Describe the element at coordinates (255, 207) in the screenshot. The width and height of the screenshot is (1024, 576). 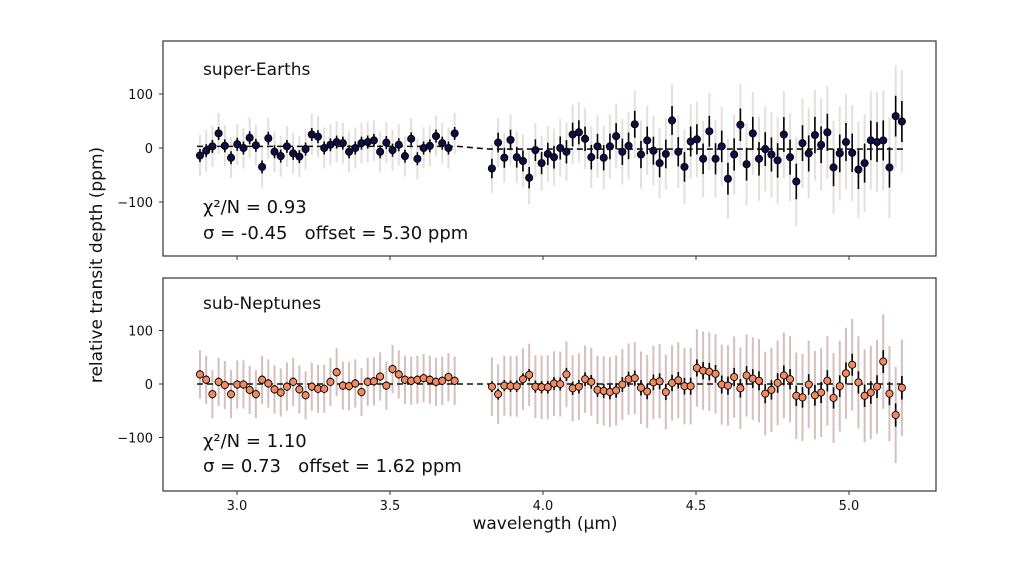
I see `chi2-annotation: χ²/N = 0.93` at that location.